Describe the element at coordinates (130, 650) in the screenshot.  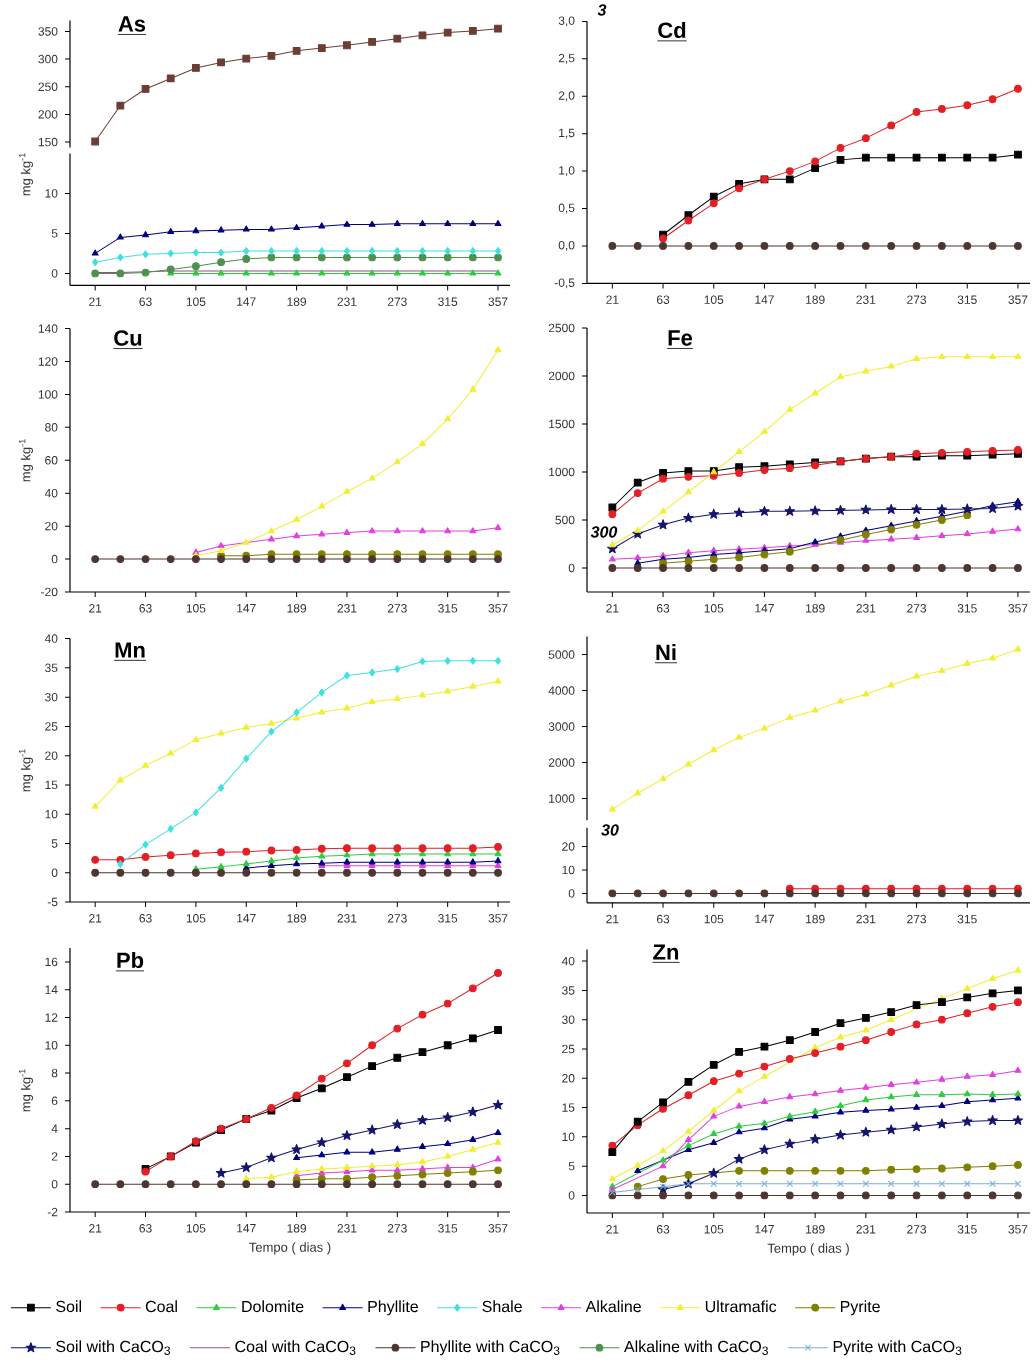
I see `chart-title: Mn` at that location.